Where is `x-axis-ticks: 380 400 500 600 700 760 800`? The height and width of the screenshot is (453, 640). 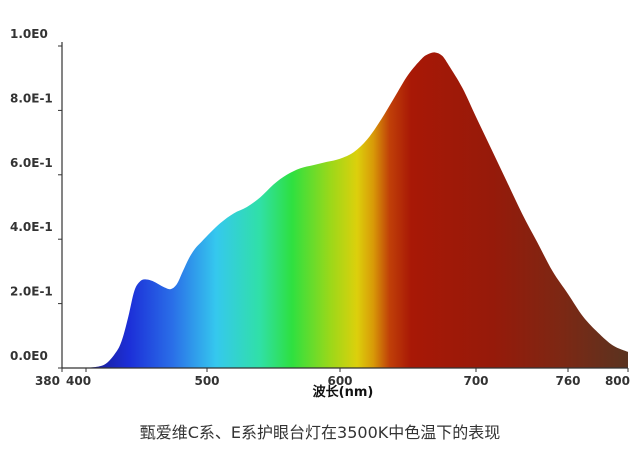 x-axis-ticks: 380 400 500 600 700 760 800 is located at coordinates (332, 378).